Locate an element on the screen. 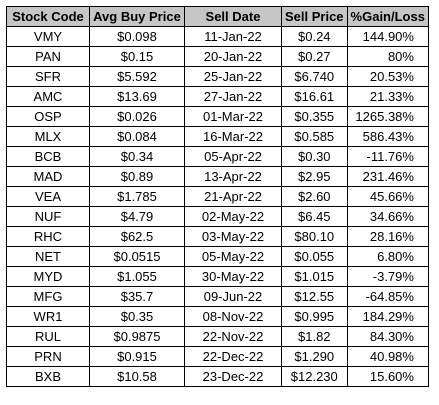 This screenshot has width=439, height=405. table-row: PRN $0.915 22-Dec-22 $1.290 40.98% is located at coordinates (217, 356).